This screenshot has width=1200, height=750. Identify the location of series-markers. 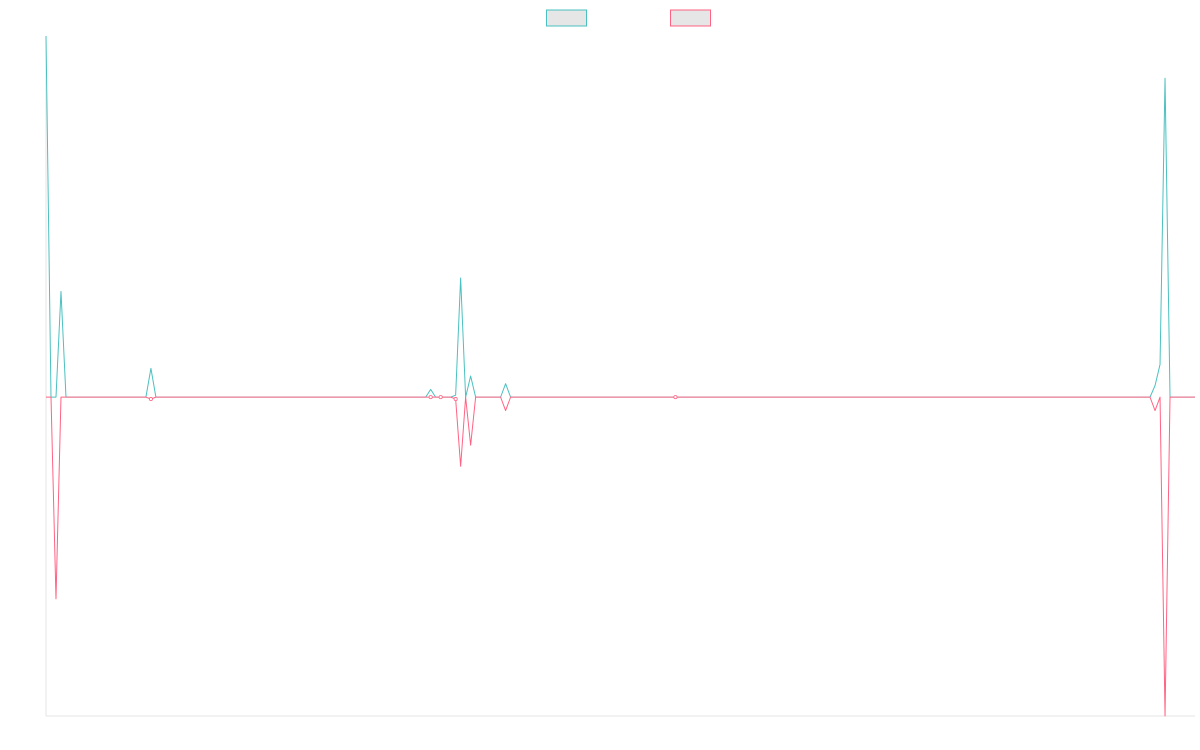
(413, 398).